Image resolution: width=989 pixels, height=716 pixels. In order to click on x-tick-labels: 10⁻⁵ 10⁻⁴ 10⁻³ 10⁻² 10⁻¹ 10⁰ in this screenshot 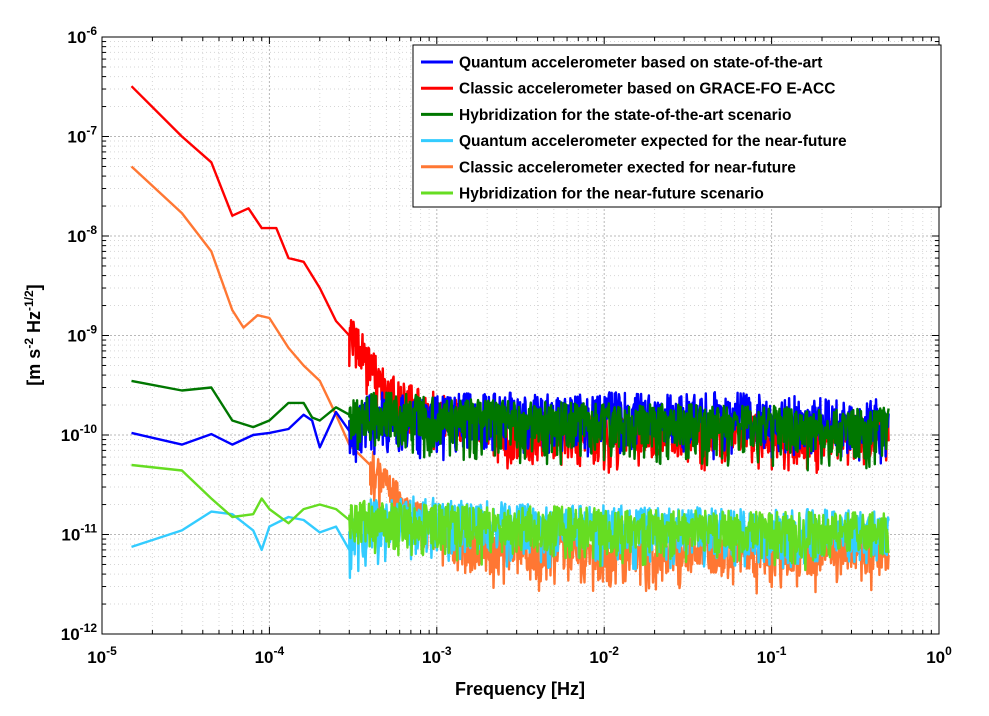, I will do `click(519, 655)`.